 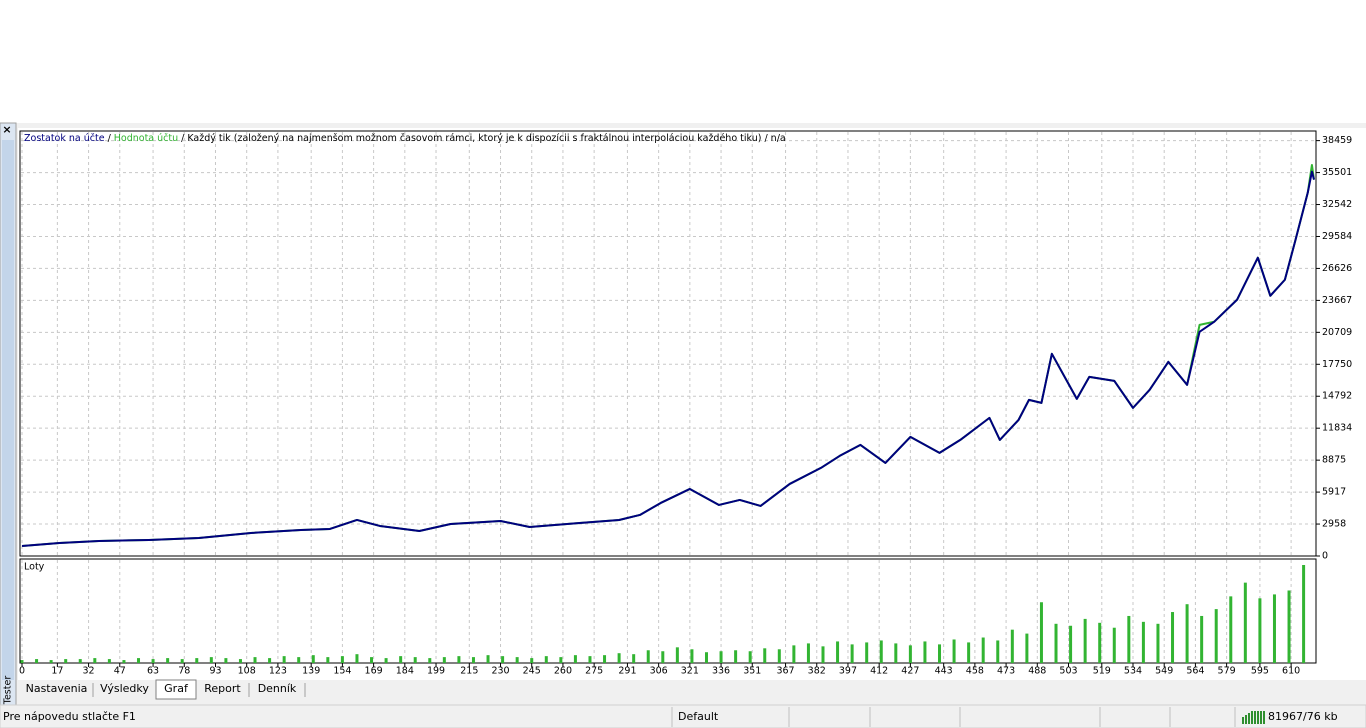 What do you see at coordinates (1227, 671) in the screenshot?
I see `x-tick-label: 579` at bounding box center [1227, 671].